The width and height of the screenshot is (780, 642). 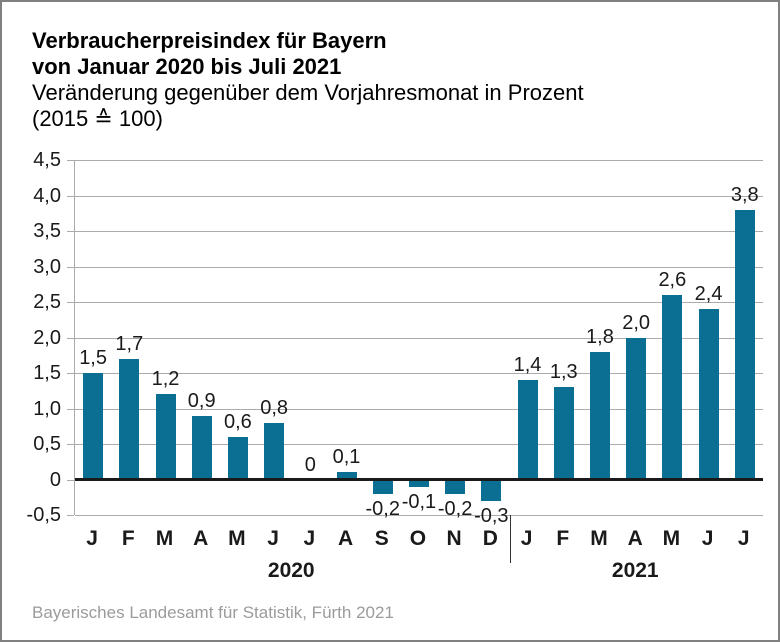 What do you see at coordinates (419, 479) in the screenshot?
I see `zero-line` at bounding box center [419, 479].